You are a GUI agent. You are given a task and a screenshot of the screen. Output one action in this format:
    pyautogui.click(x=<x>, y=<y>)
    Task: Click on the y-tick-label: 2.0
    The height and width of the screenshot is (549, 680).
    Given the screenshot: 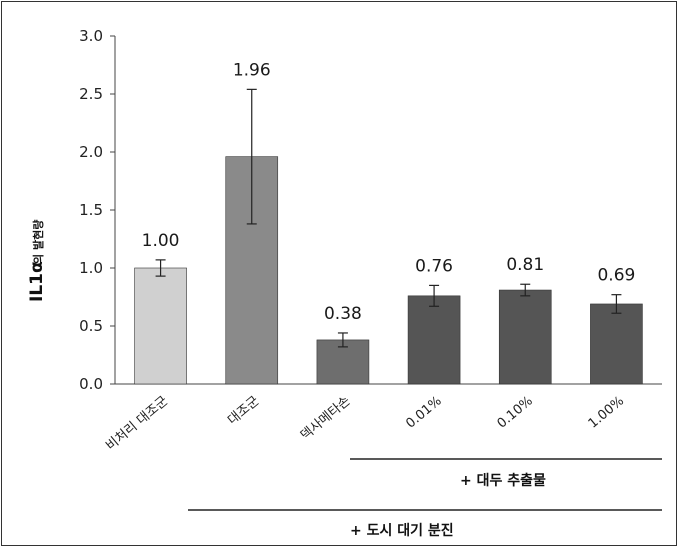 What is the action you would take?
    pyautogui.click(x=91, y=152)
    